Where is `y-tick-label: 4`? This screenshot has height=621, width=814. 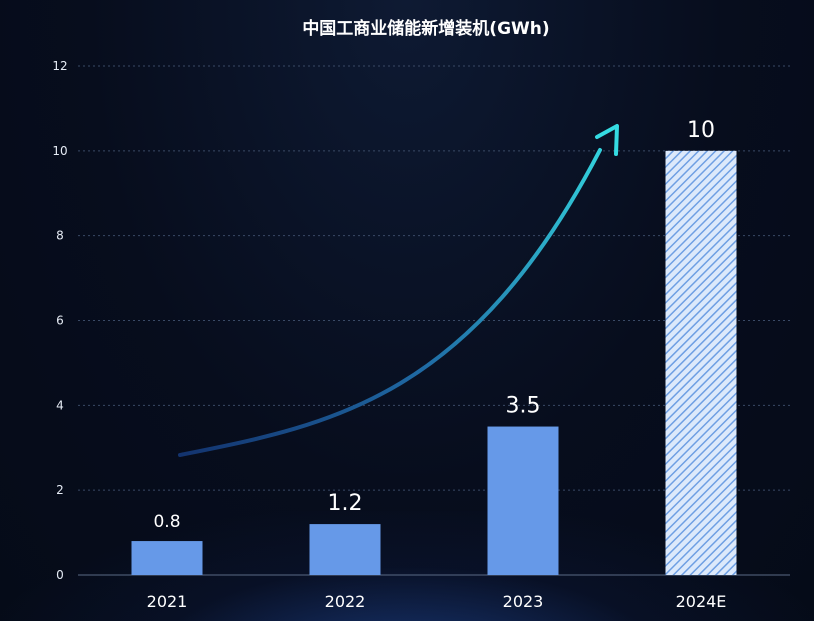 y-tick-label: 4 is located at coordinates (60, 405).